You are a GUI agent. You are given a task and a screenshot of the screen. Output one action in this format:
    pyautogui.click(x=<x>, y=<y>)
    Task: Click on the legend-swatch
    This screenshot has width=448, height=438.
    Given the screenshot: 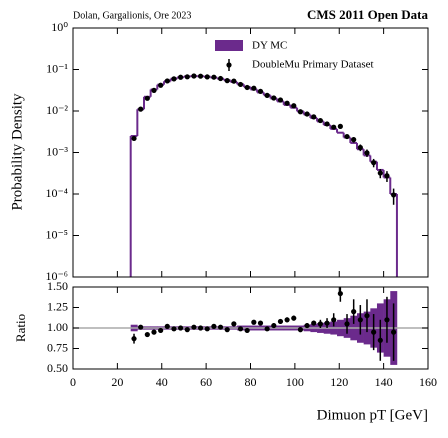 What is the action you would take?
    pyautogui.click(x=229, y=45)
    